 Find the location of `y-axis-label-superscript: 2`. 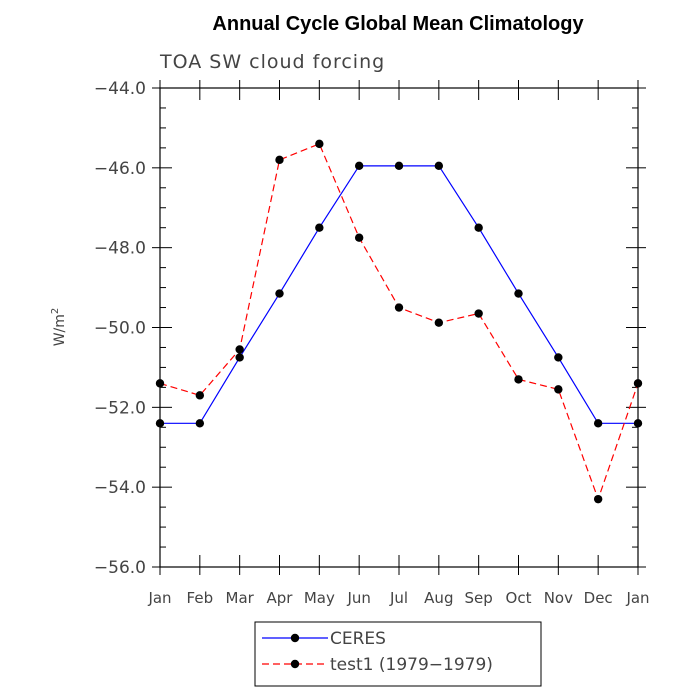

y-axis-label-superscript: 2 is located at coordinates (55, 311).